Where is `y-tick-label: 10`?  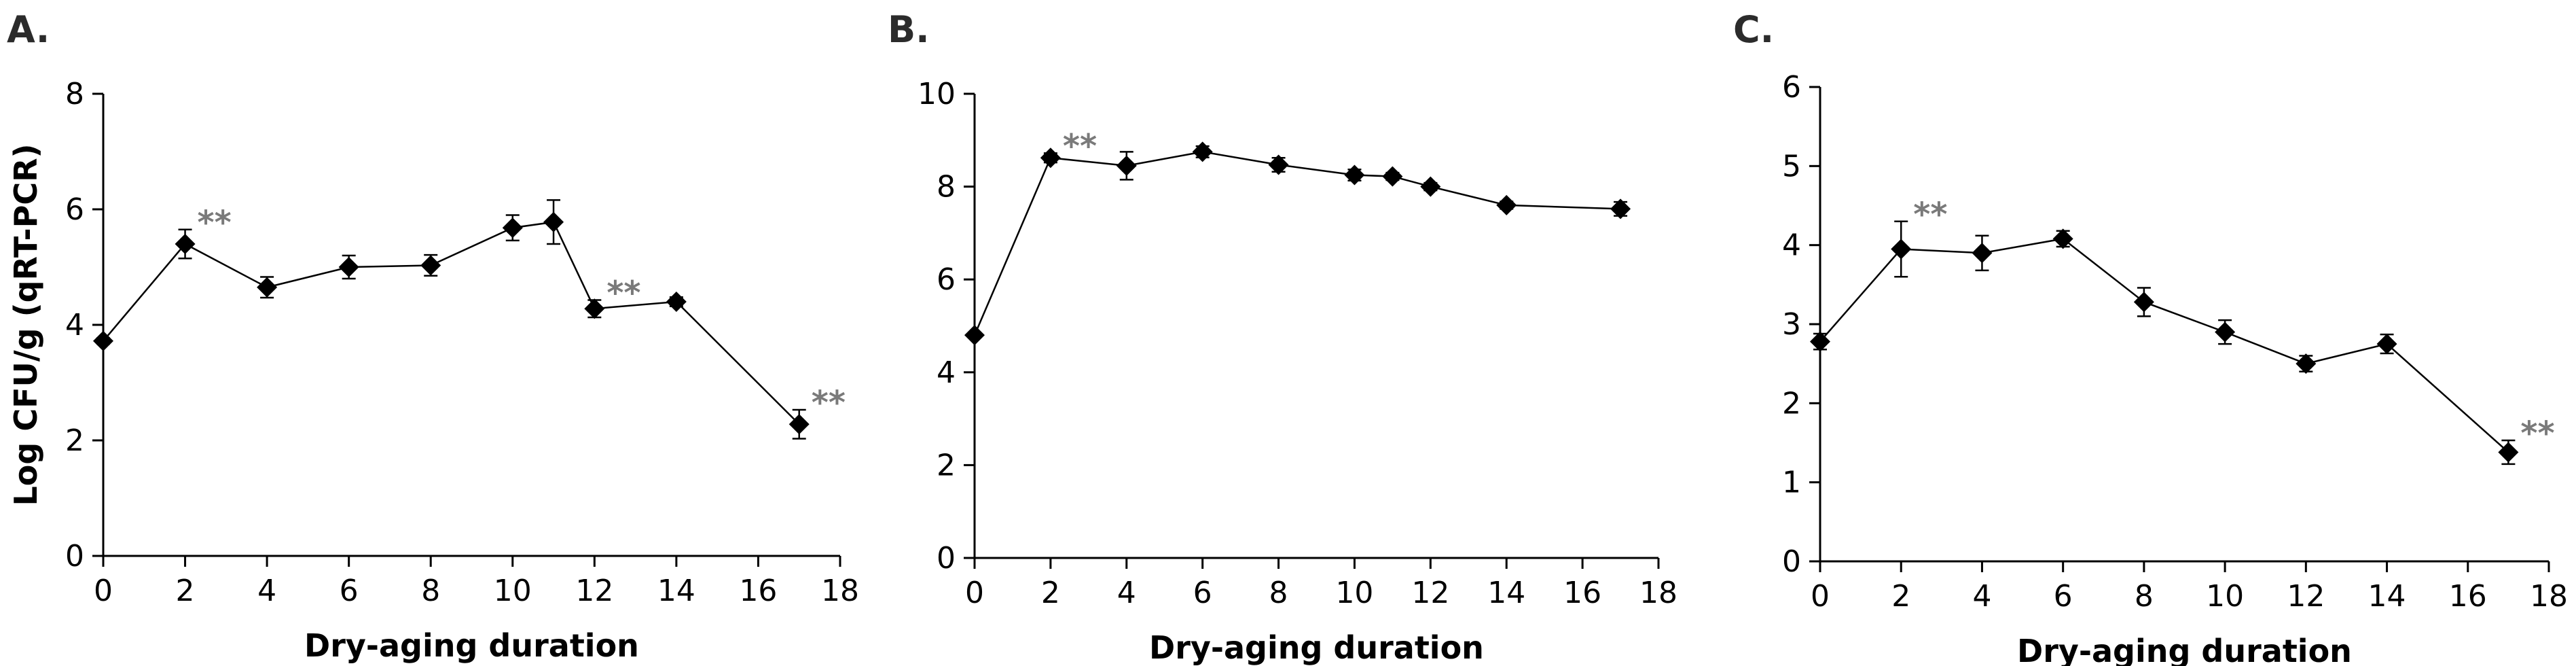 y-tick-label: 10 is located at coordinates (937, 94).